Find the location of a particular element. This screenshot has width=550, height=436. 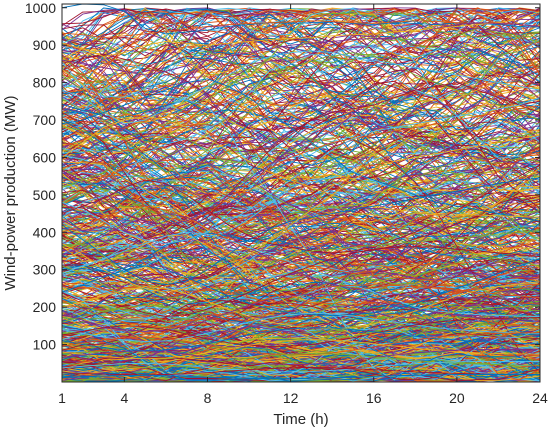

x-tick-label: 12 is located at coordinates (291, 398).